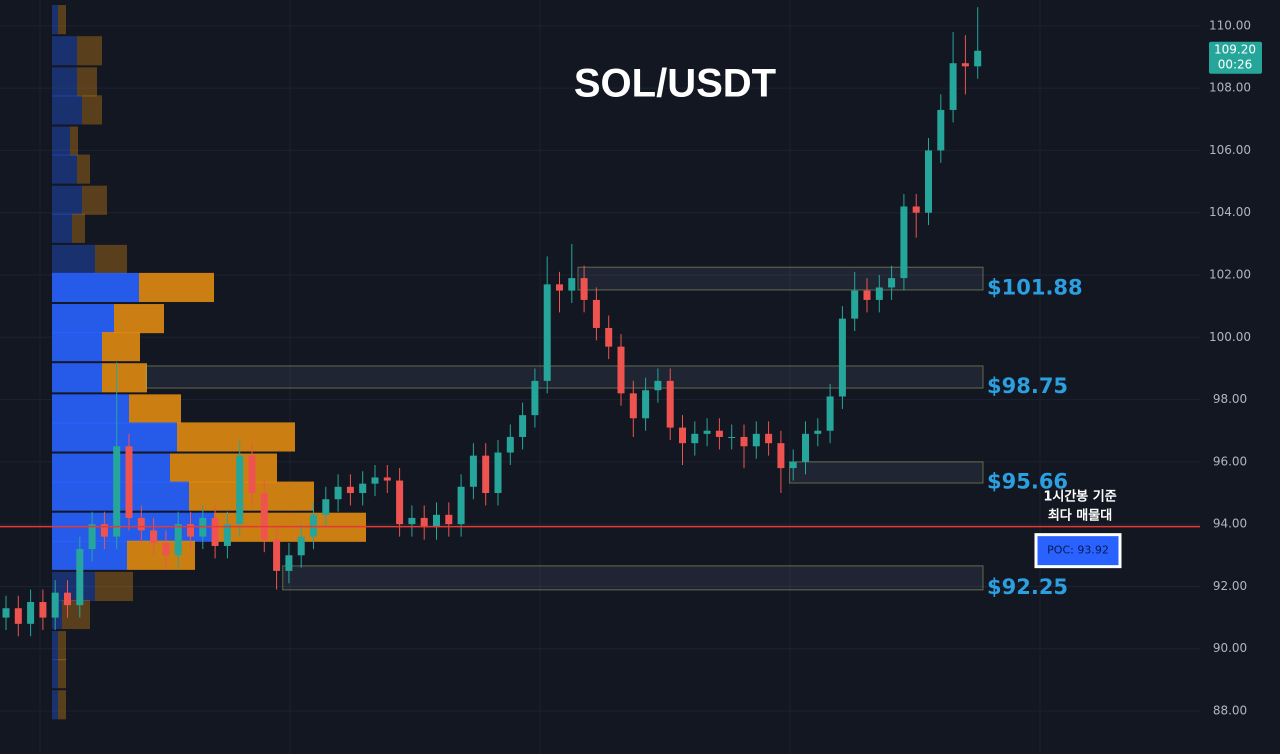  What do you see at coordinates (1027, 481) in the screenshot?
I see `zone-label: $95.66` at bounding box center [1027, 481].